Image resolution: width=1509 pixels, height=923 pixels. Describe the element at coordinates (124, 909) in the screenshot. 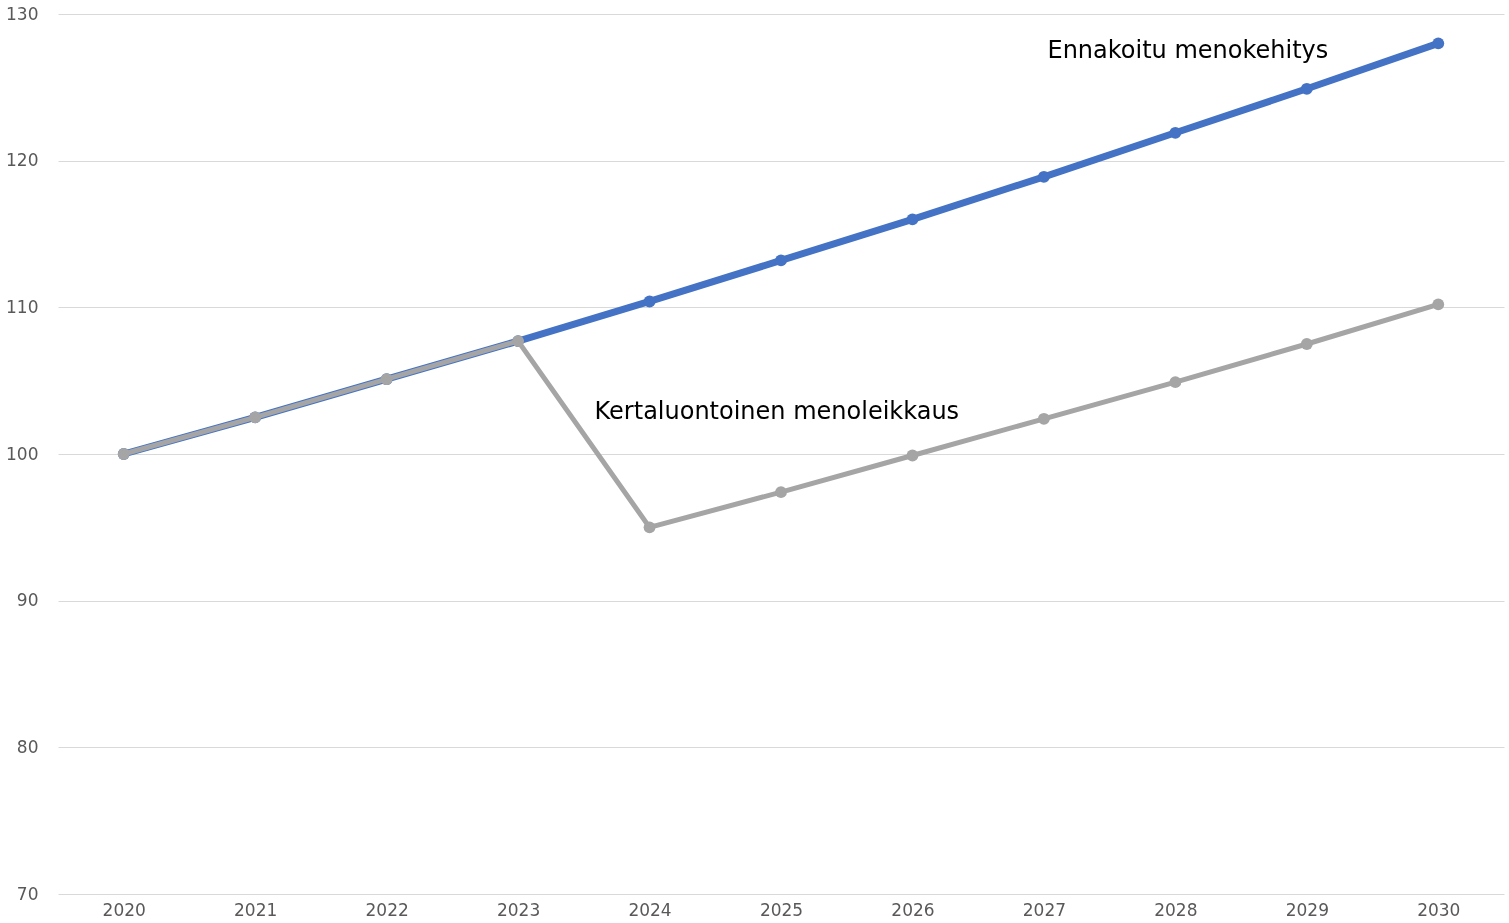

I see `x-tick-label: 2020` at that location.